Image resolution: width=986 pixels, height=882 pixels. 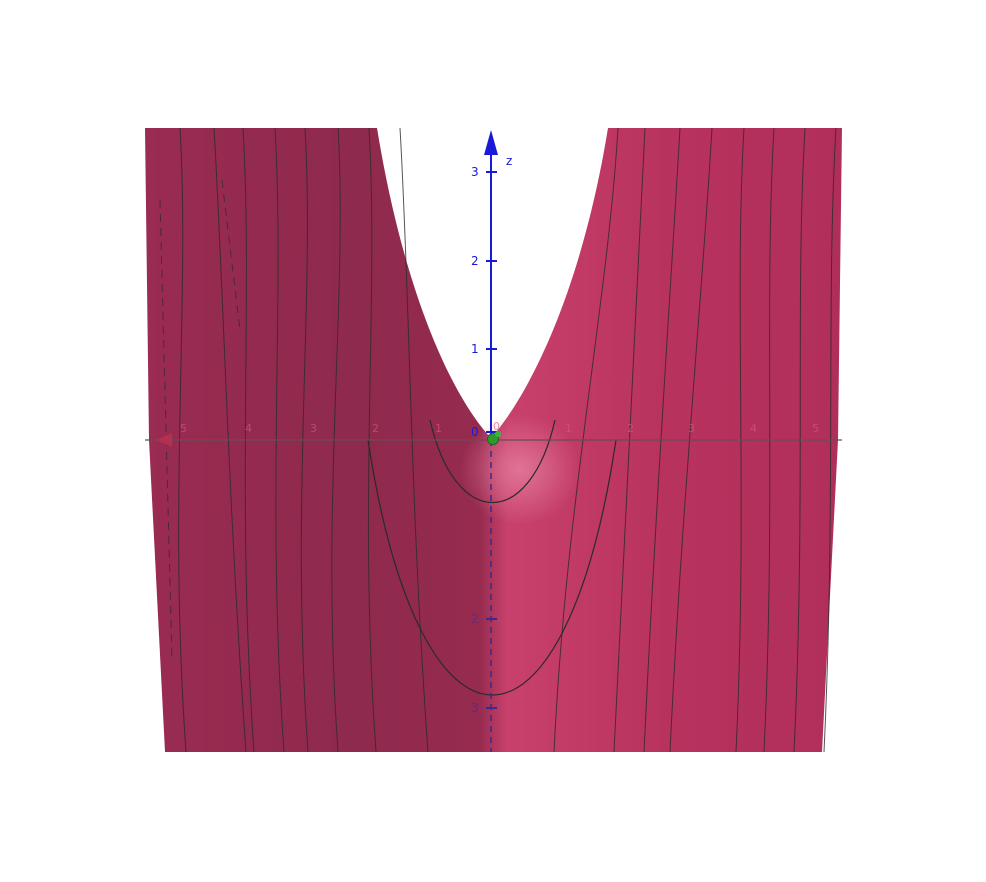 What do you see at coordinates (475, 432) in the screenshot?
I see `z-tick-label: 0` at bounding box center [475, 432].